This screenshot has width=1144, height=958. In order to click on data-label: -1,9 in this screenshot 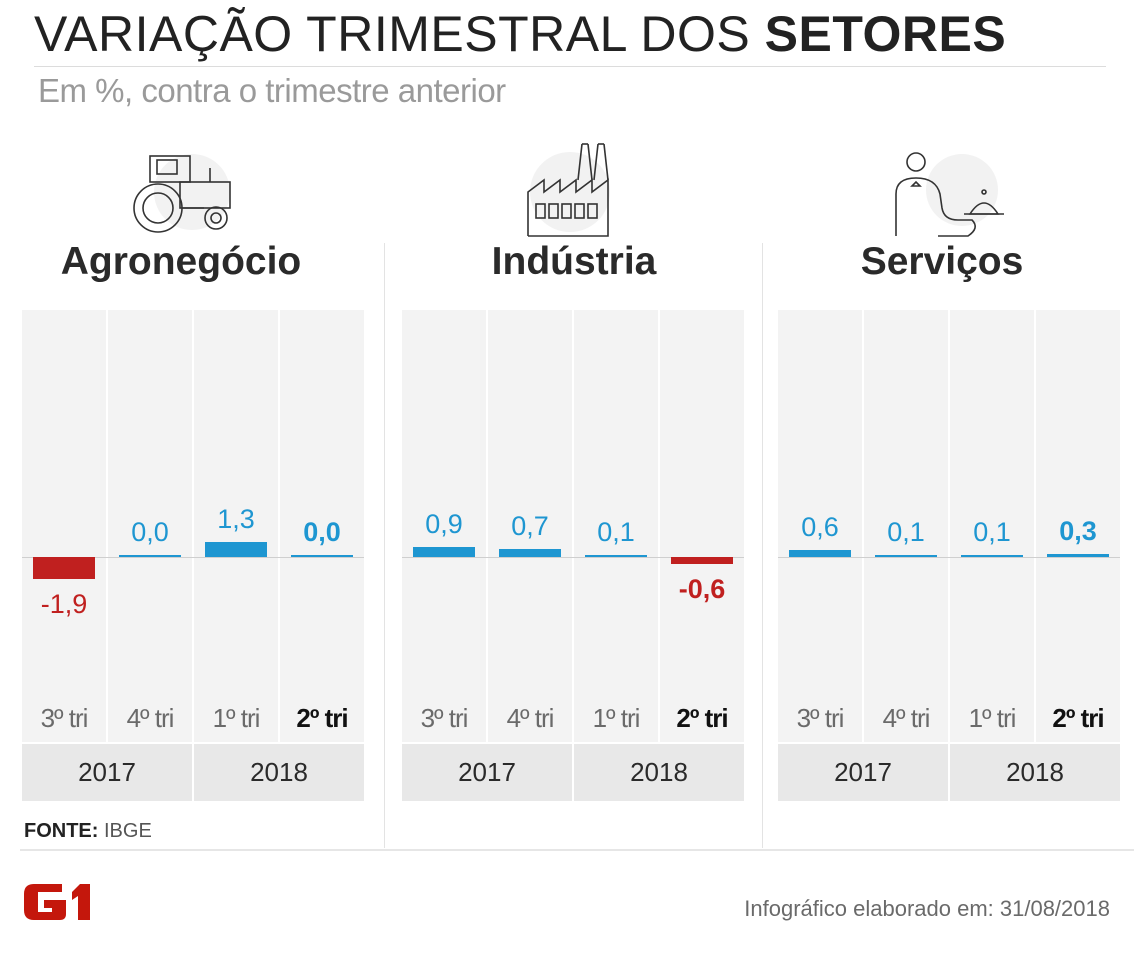, I will do `click(64, 603)`.